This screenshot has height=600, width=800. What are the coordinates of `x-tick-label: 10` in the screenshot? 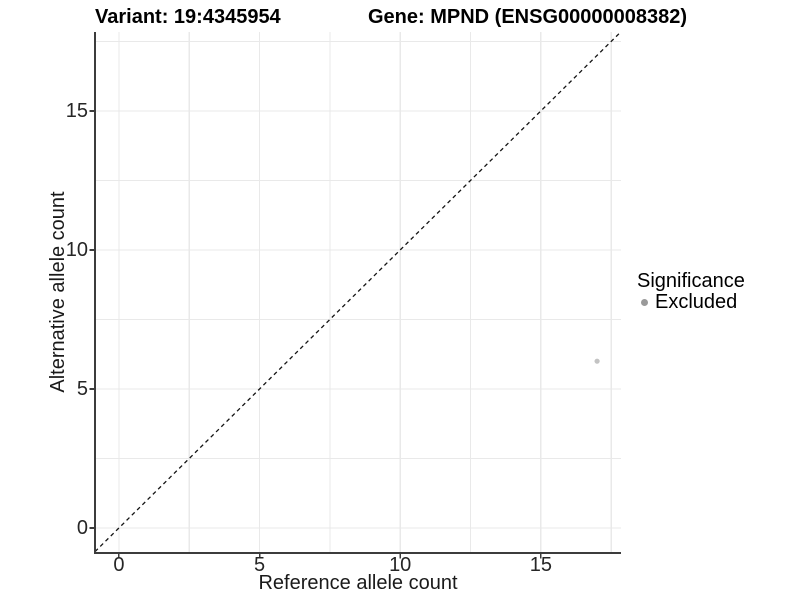 It's located at (400, 565).